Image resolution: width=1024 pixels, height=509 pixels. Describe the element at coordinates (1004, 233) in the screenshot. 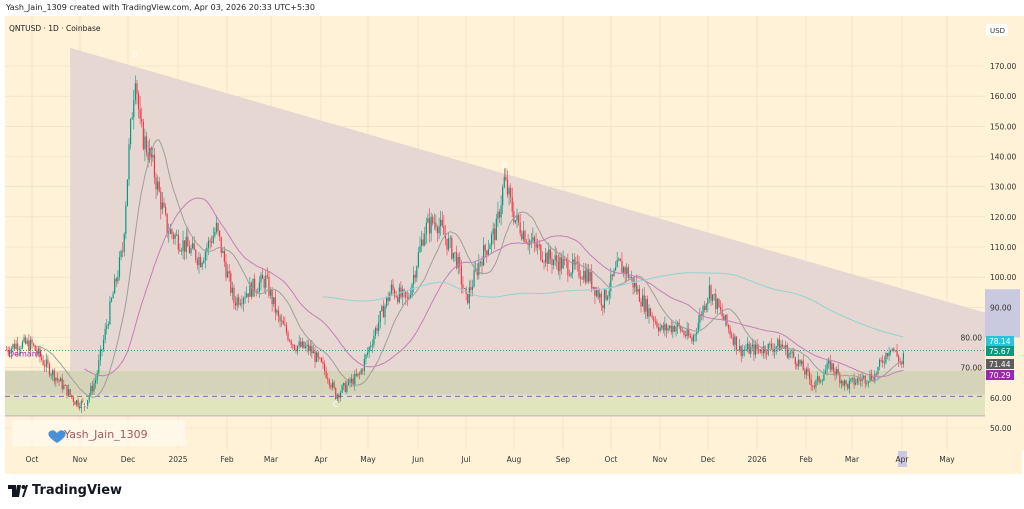

I see `price-axis` at that location.